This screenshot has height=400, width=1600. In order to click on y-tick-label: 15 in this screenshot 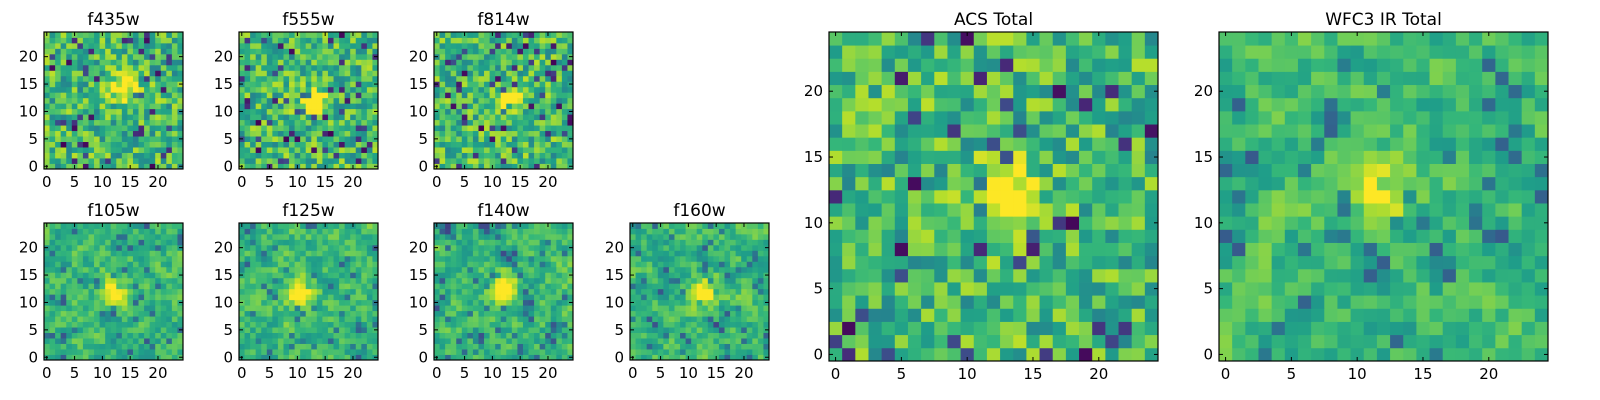, I will do `click(223, 275)`.